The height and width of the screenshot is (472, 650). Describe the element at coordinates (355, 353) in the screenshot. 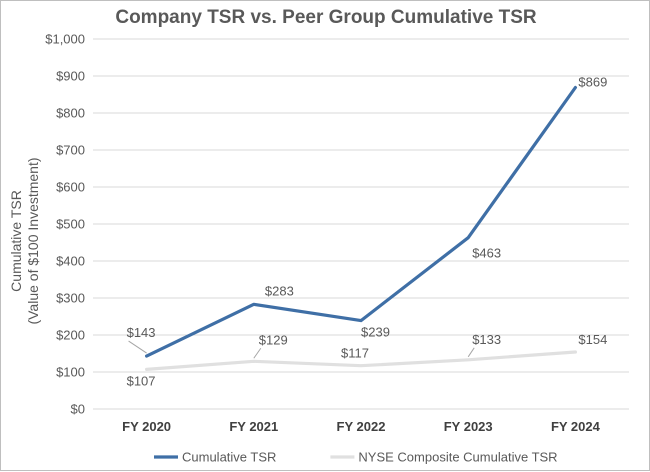

I see `data-label: $117` at that location.